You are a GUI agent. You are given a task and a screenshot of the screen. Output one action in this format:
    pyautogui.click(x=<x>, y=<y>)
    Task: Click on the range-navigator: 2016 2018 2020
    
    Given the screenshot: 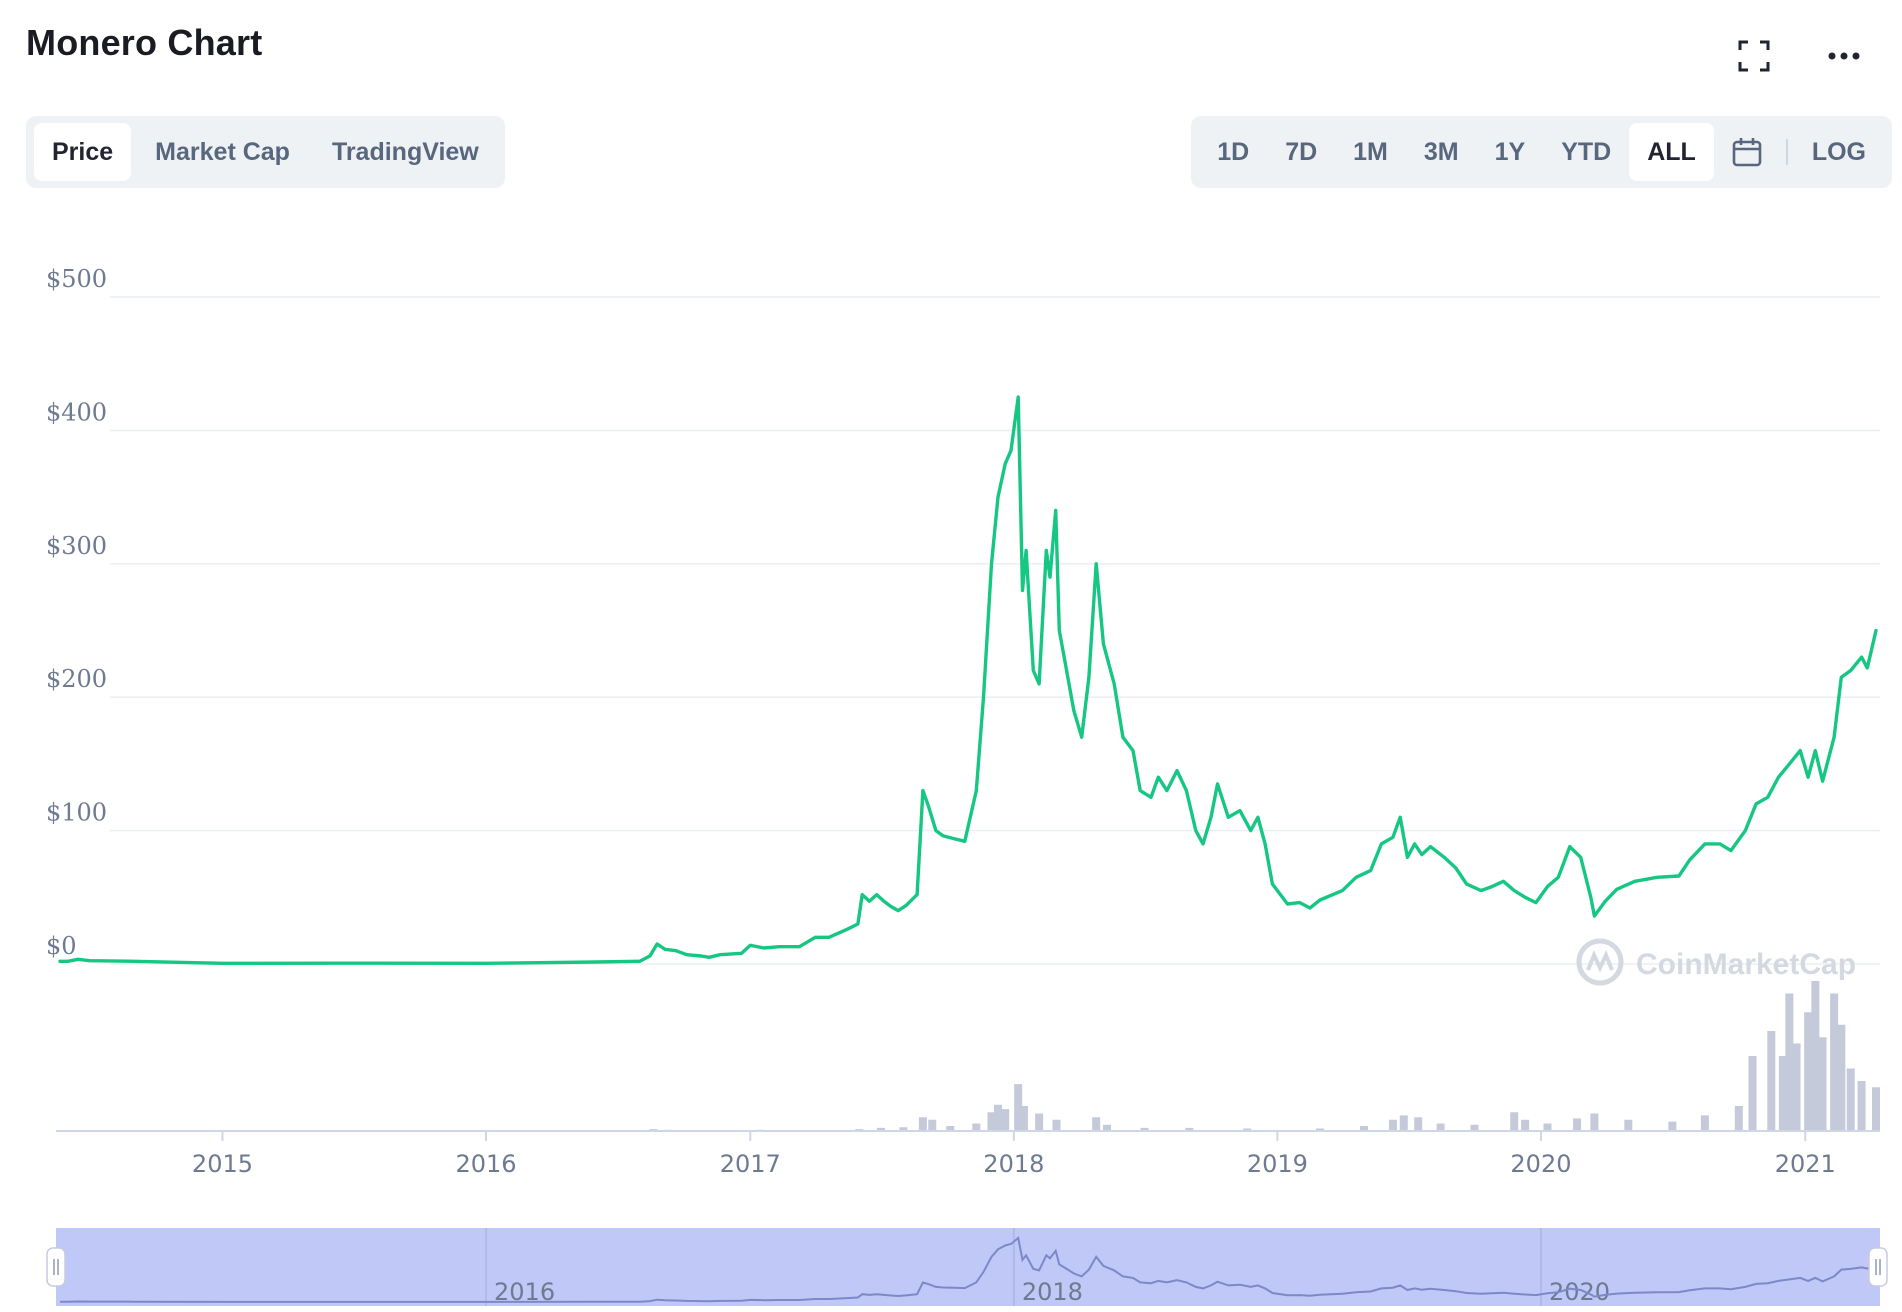 What is the action you would take?
    pyautogui.click(x=967, y=1267)
    